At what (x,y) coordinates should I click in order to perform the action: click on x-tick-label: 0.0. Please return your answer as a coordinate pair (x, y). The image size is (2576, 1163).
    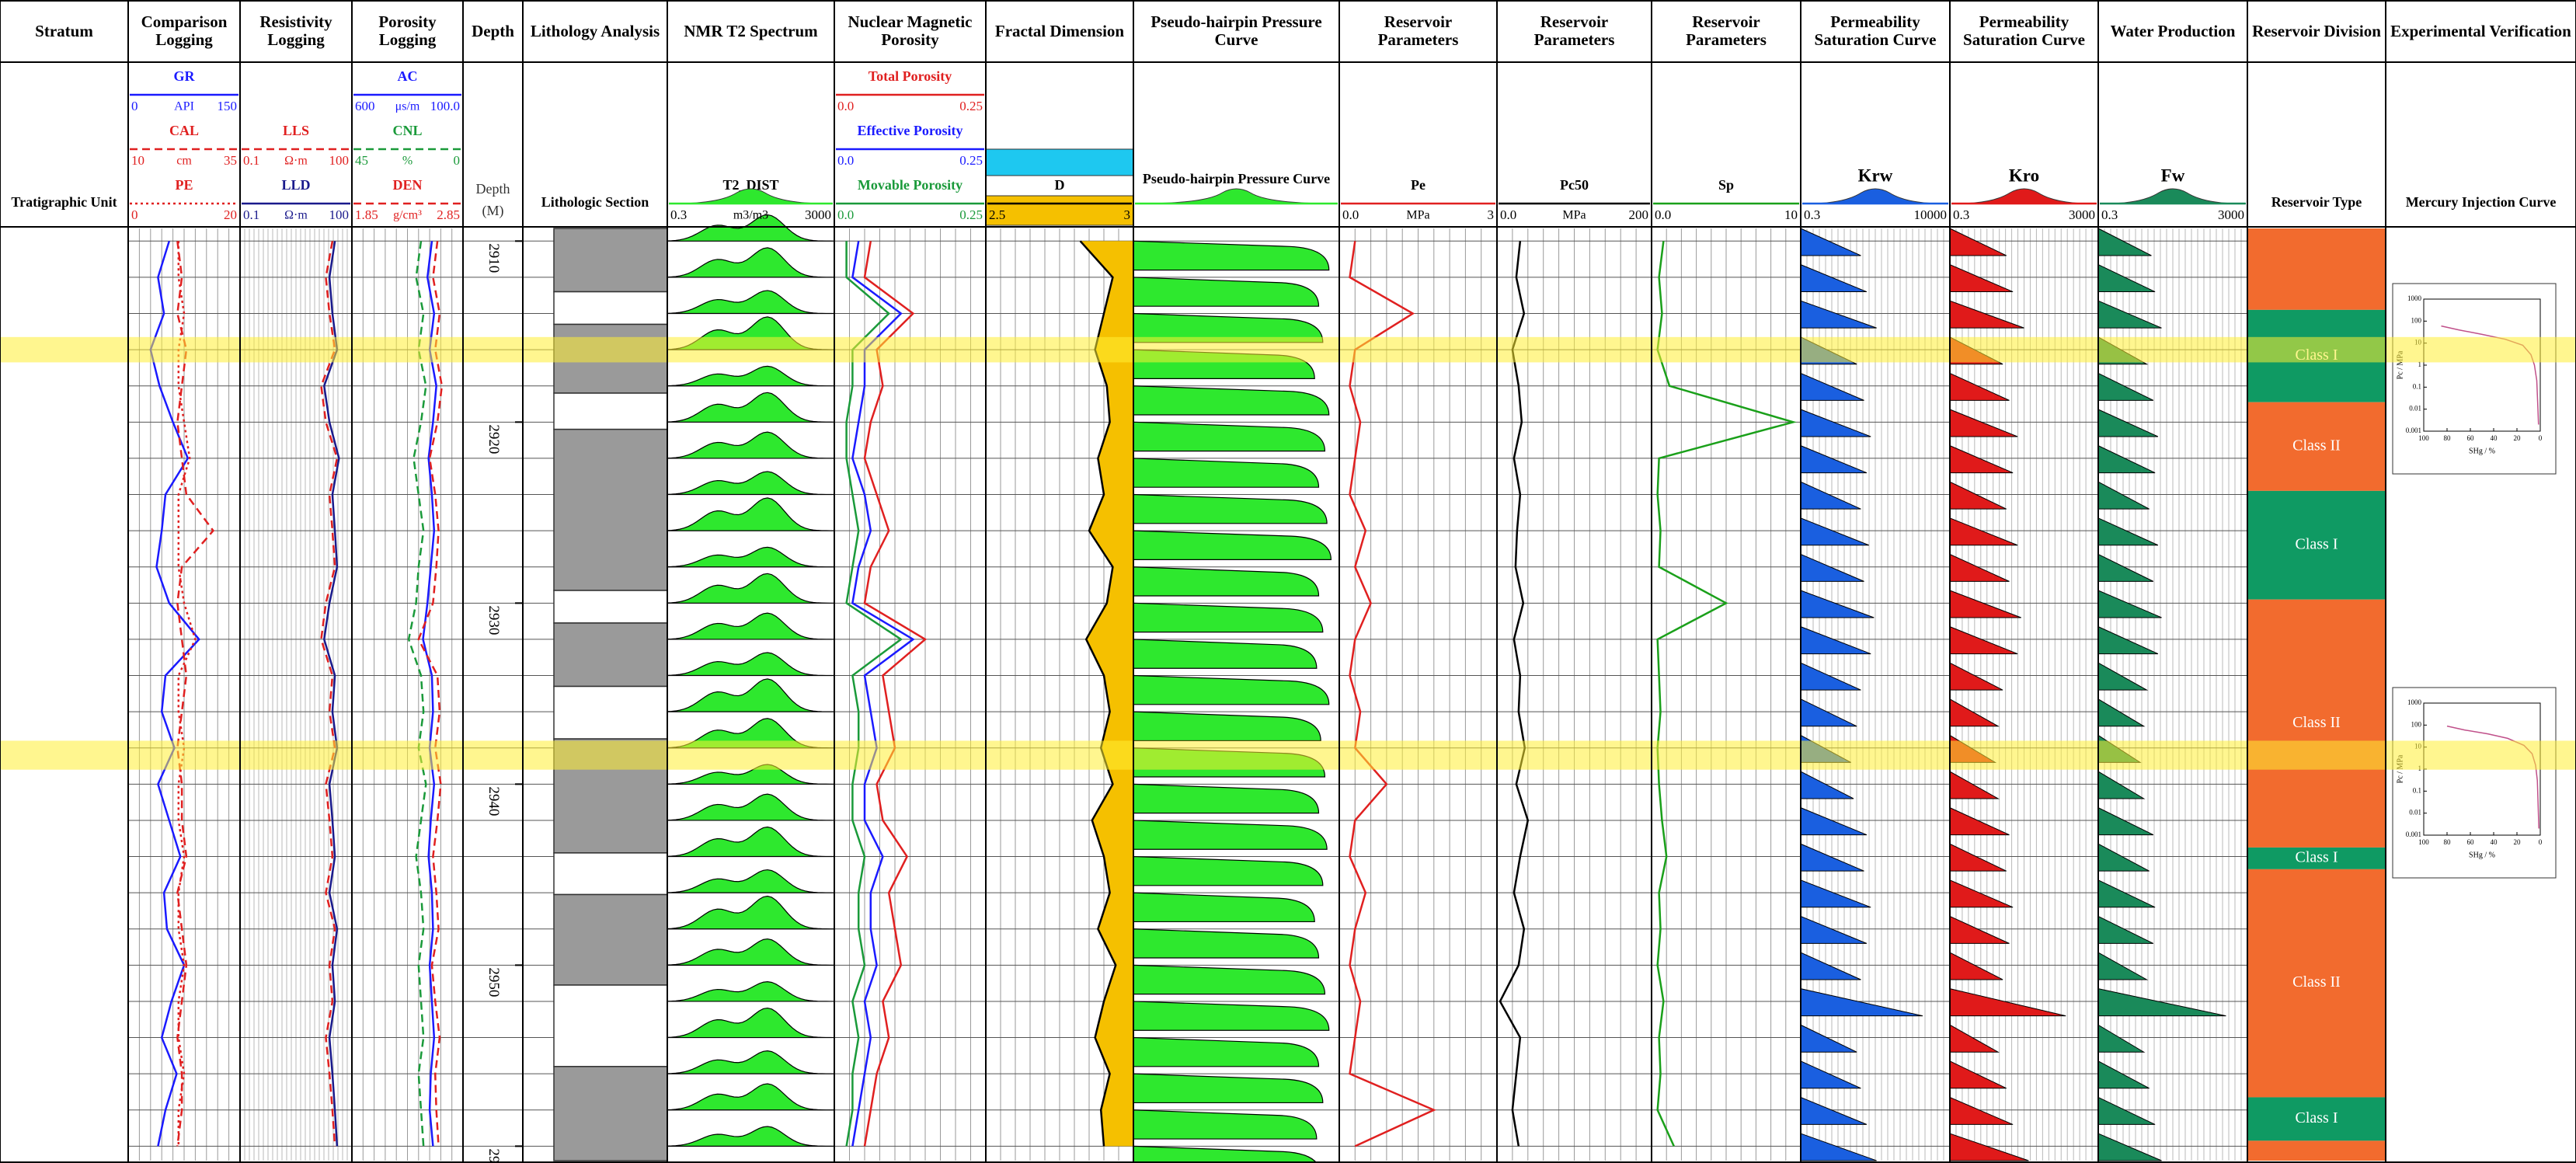
    Looking at the image, I should click on (1508, 214).